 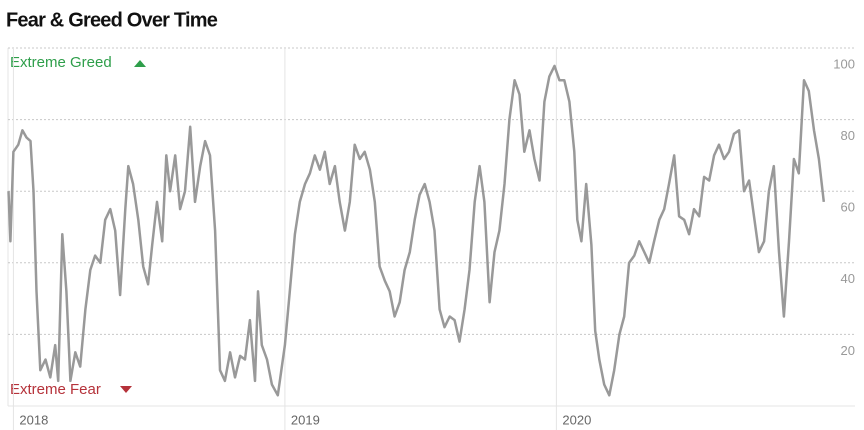 What do you see at coordinates (576, 419) in the screenshot?
I see `x-tick-label: 2020` at bounding box center [576, 419].